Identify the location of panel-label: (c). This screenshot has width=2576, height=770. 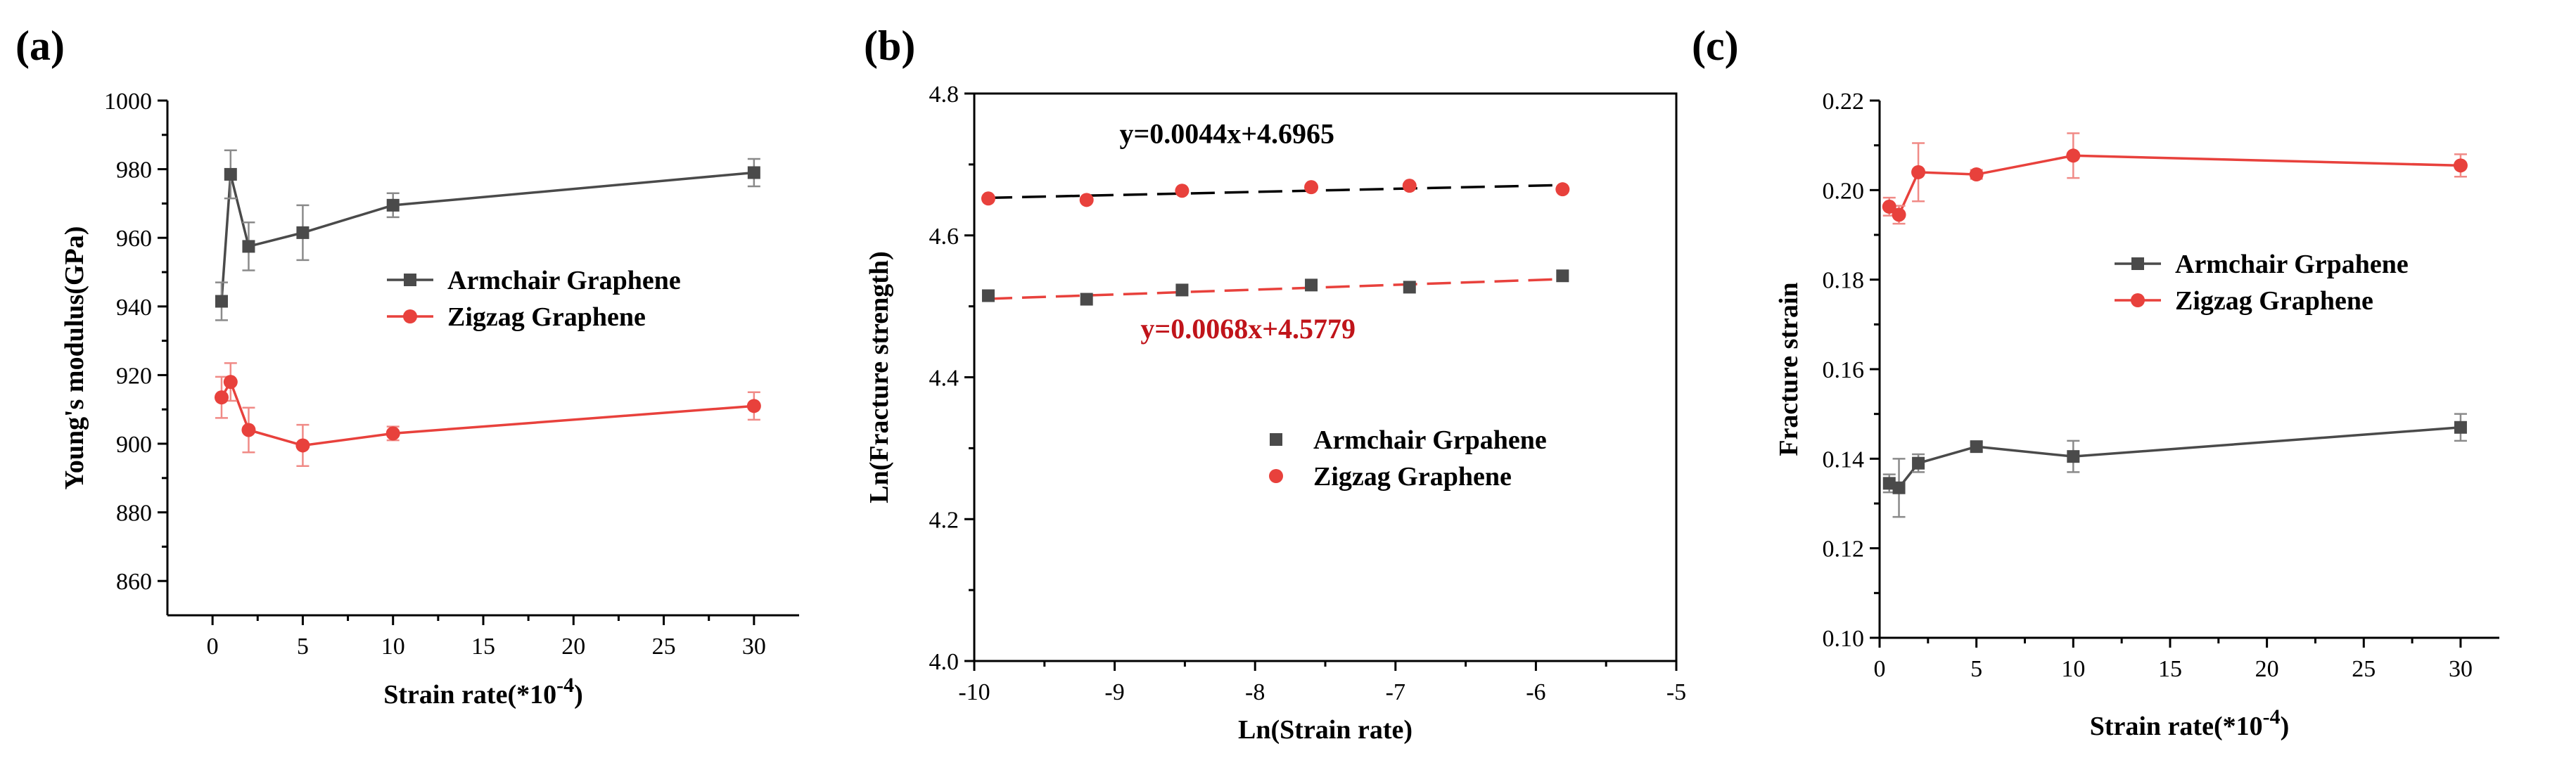
(1715, 46).